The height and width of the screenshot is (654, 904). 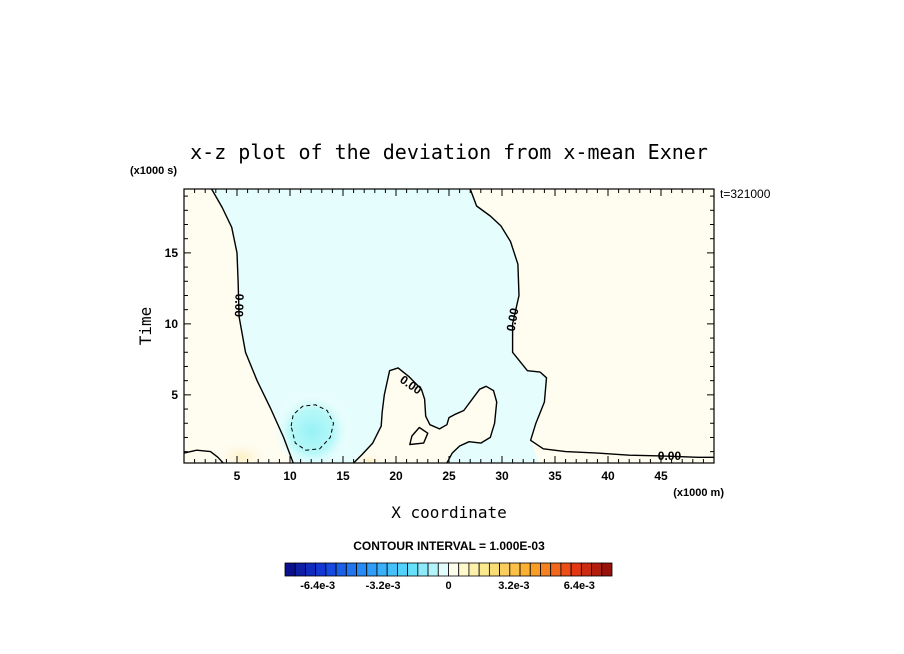 I want to click on negative-contour-line, so click(x=312, y=427).